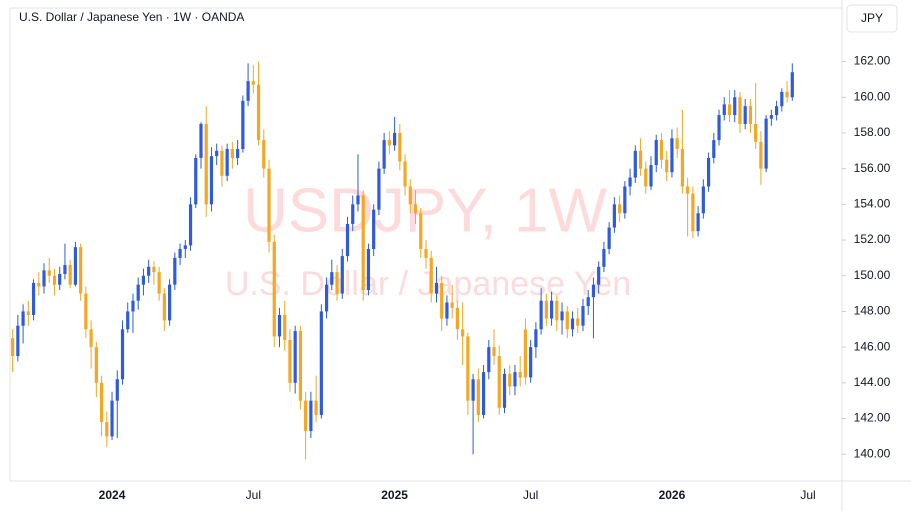 Image resolution: width=911 pixels, height=511 pixels. I want to click on x-tick-label: 2024, so click(112, 495).